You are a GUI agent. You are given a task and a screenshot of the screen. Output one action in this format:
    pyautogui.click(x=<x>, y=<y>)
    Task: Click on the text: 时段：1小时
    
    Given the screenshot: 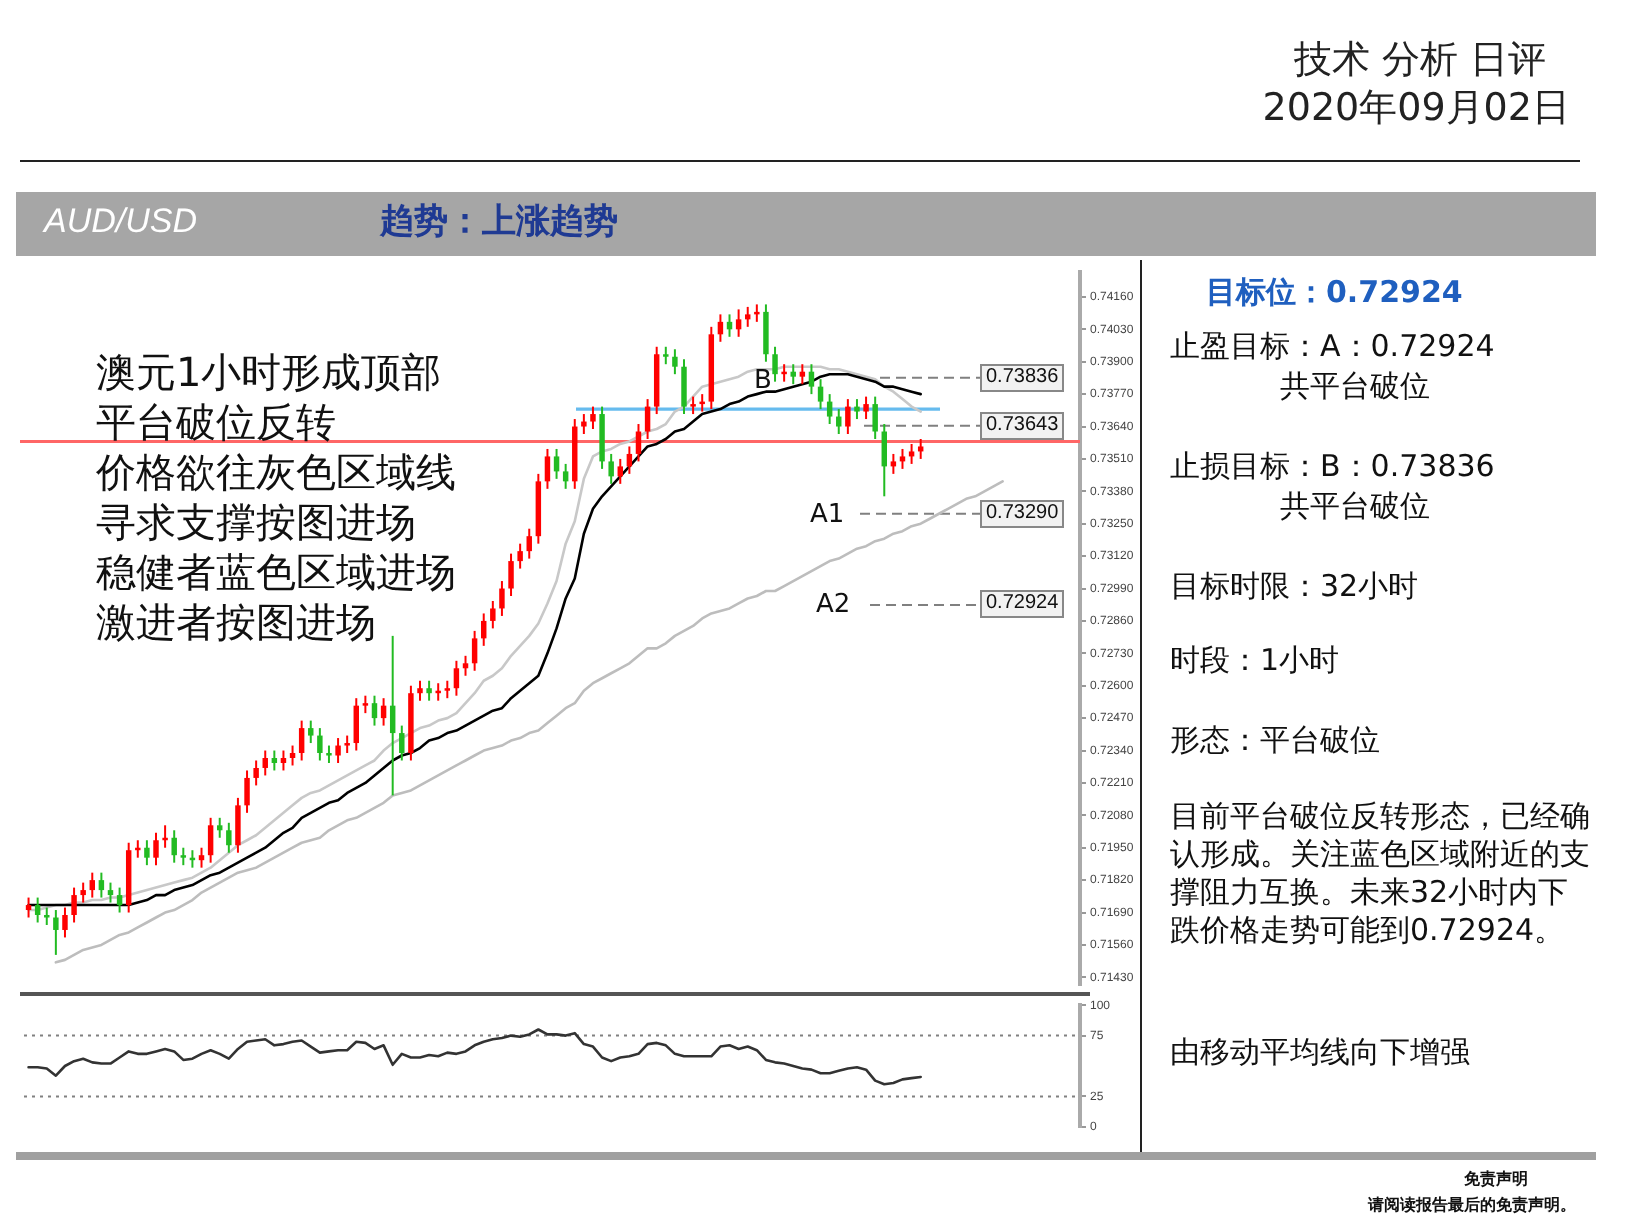 What is the action you would take?
    pyautogui.click(x=1255, y=660)
    